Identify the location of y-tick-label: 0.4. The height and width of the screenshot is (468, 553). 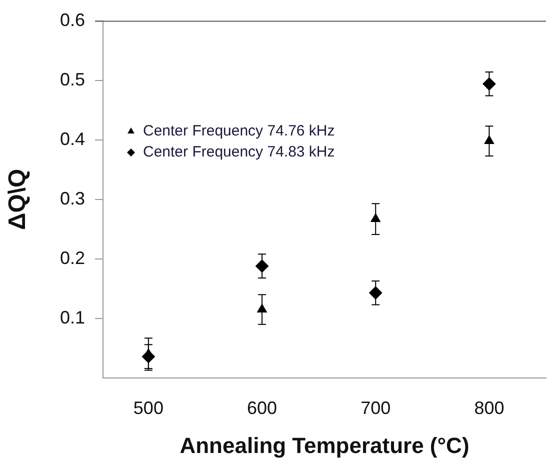
(72, 138).